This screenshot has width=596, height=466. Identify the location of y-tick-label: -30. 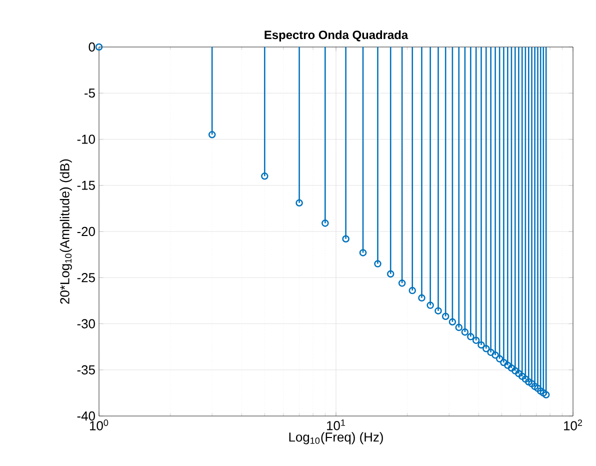
(86, 323).